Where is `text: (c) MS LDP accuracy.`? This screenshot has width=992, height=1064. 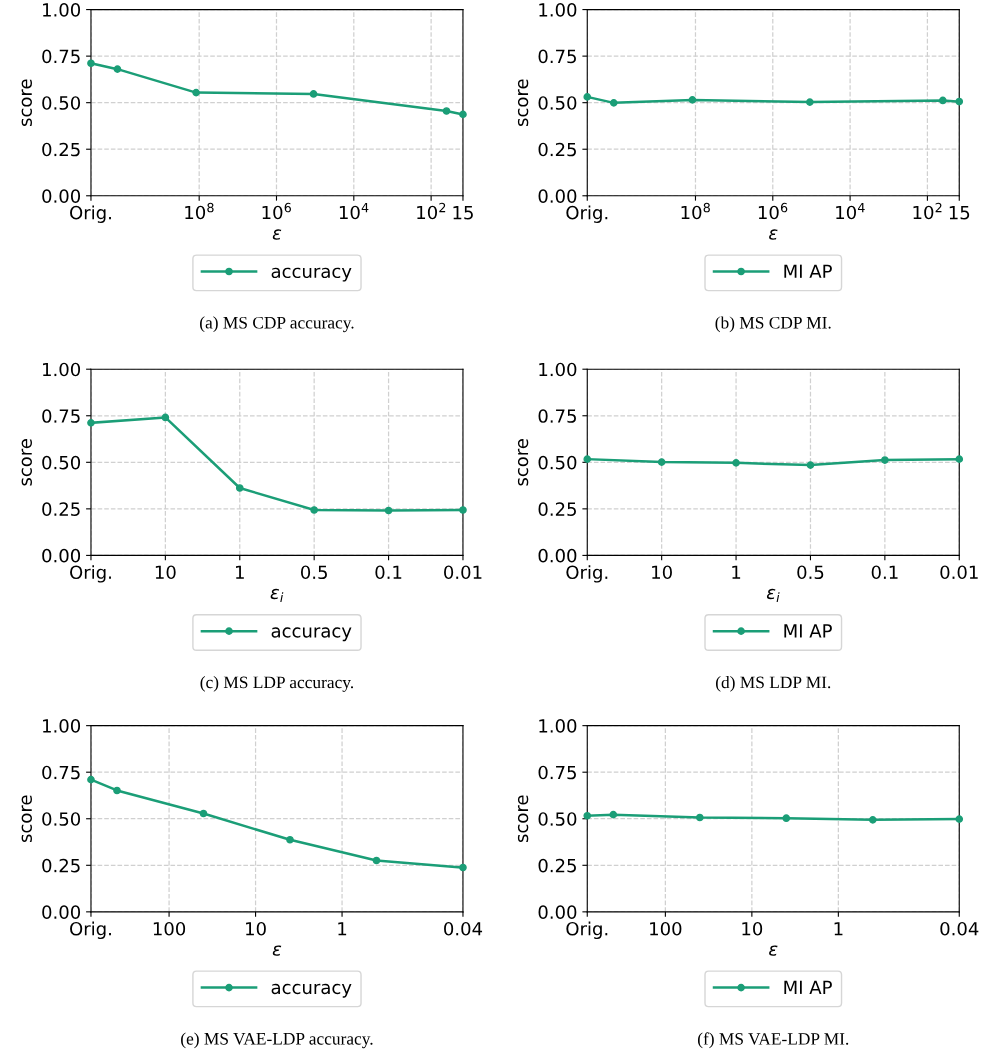 text: (c) MS LDP accuracy. is located at coordinates (277, 683).